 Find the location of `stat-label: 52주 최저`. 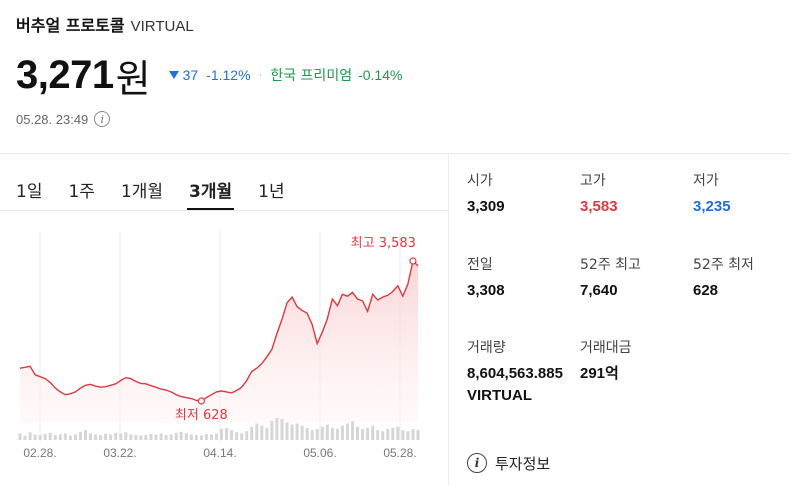

stat-label: 52주 최저 is located at coordinates (723, 265).